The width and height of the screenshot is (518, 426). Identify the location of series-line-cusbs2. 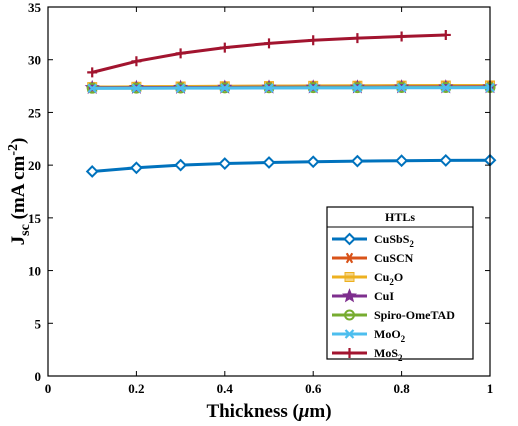
(291, 165).